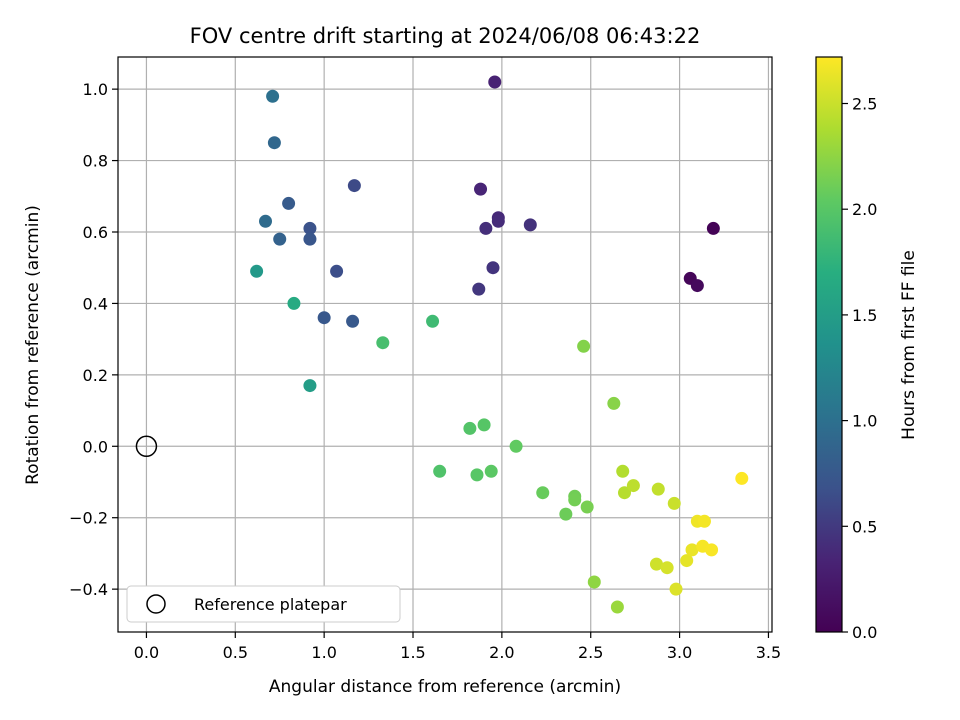 Image resolution: width=960 pixels, height=720 pixels. What do you see at coordinates (88, 589) in the screenshot?
I see `y-tick-label: −0.4` at bounding box center [88, 589].